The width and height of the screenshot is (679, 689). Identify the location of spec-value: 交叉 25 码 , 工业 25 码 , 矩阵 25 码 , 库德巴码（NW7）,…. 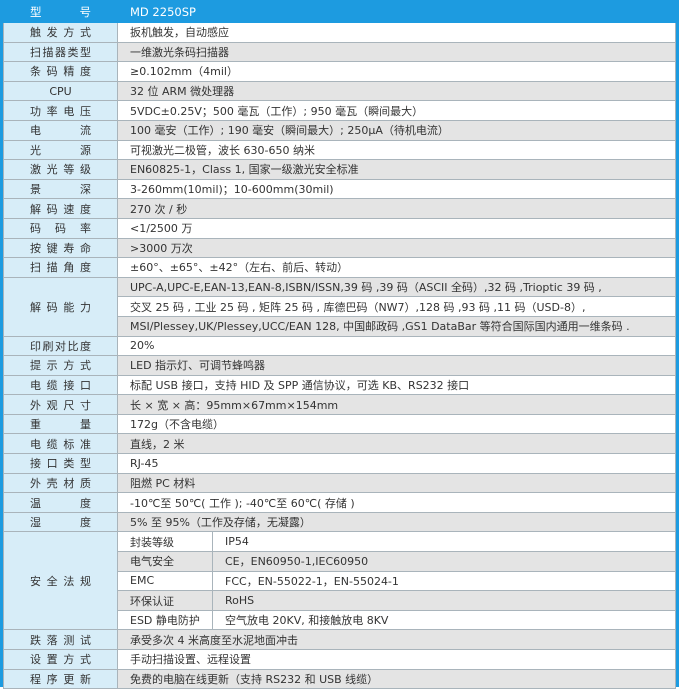
(396, 306).